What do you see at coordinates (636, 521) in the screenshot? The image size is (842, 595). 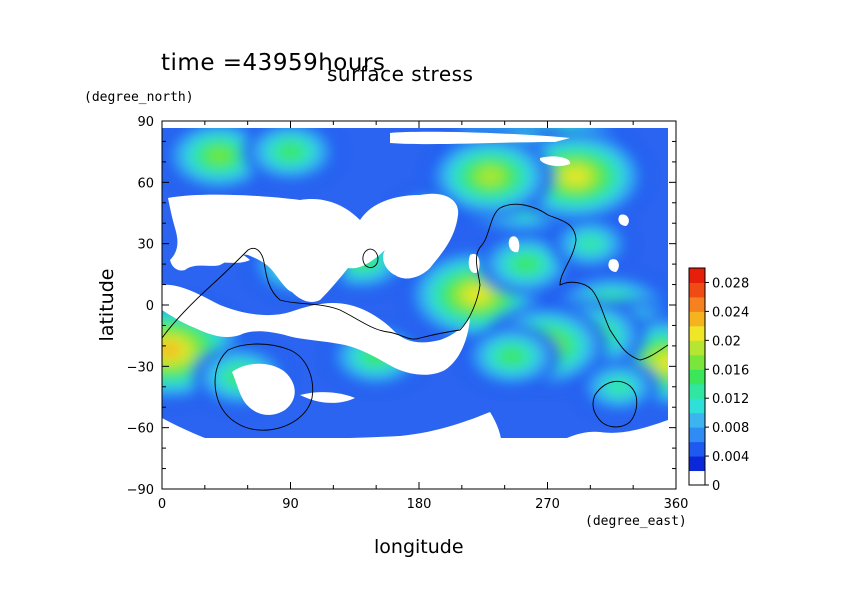 I see `x-axis-unit: (degree_east)` at bounding box center [636, 521].